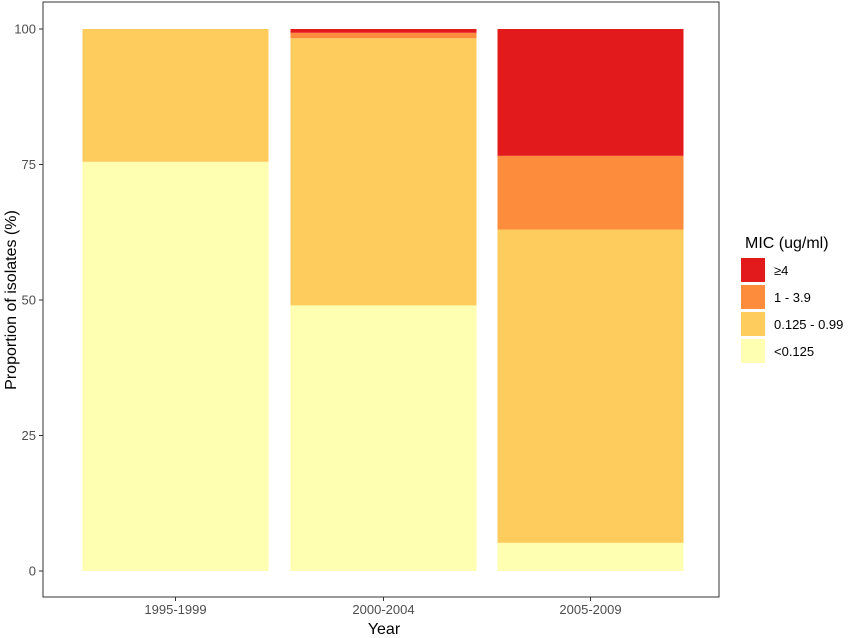  I want to click on legend-label: 1 - 3.9, so click(792, 297).